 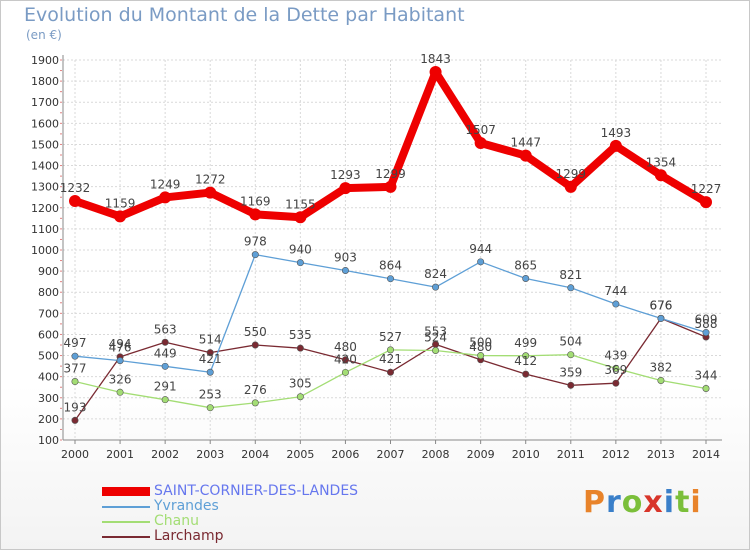 What do you see at coordinates (706, 189) in the screenshot?
I see `data-label: 1227` at bounding box center [706, 189].